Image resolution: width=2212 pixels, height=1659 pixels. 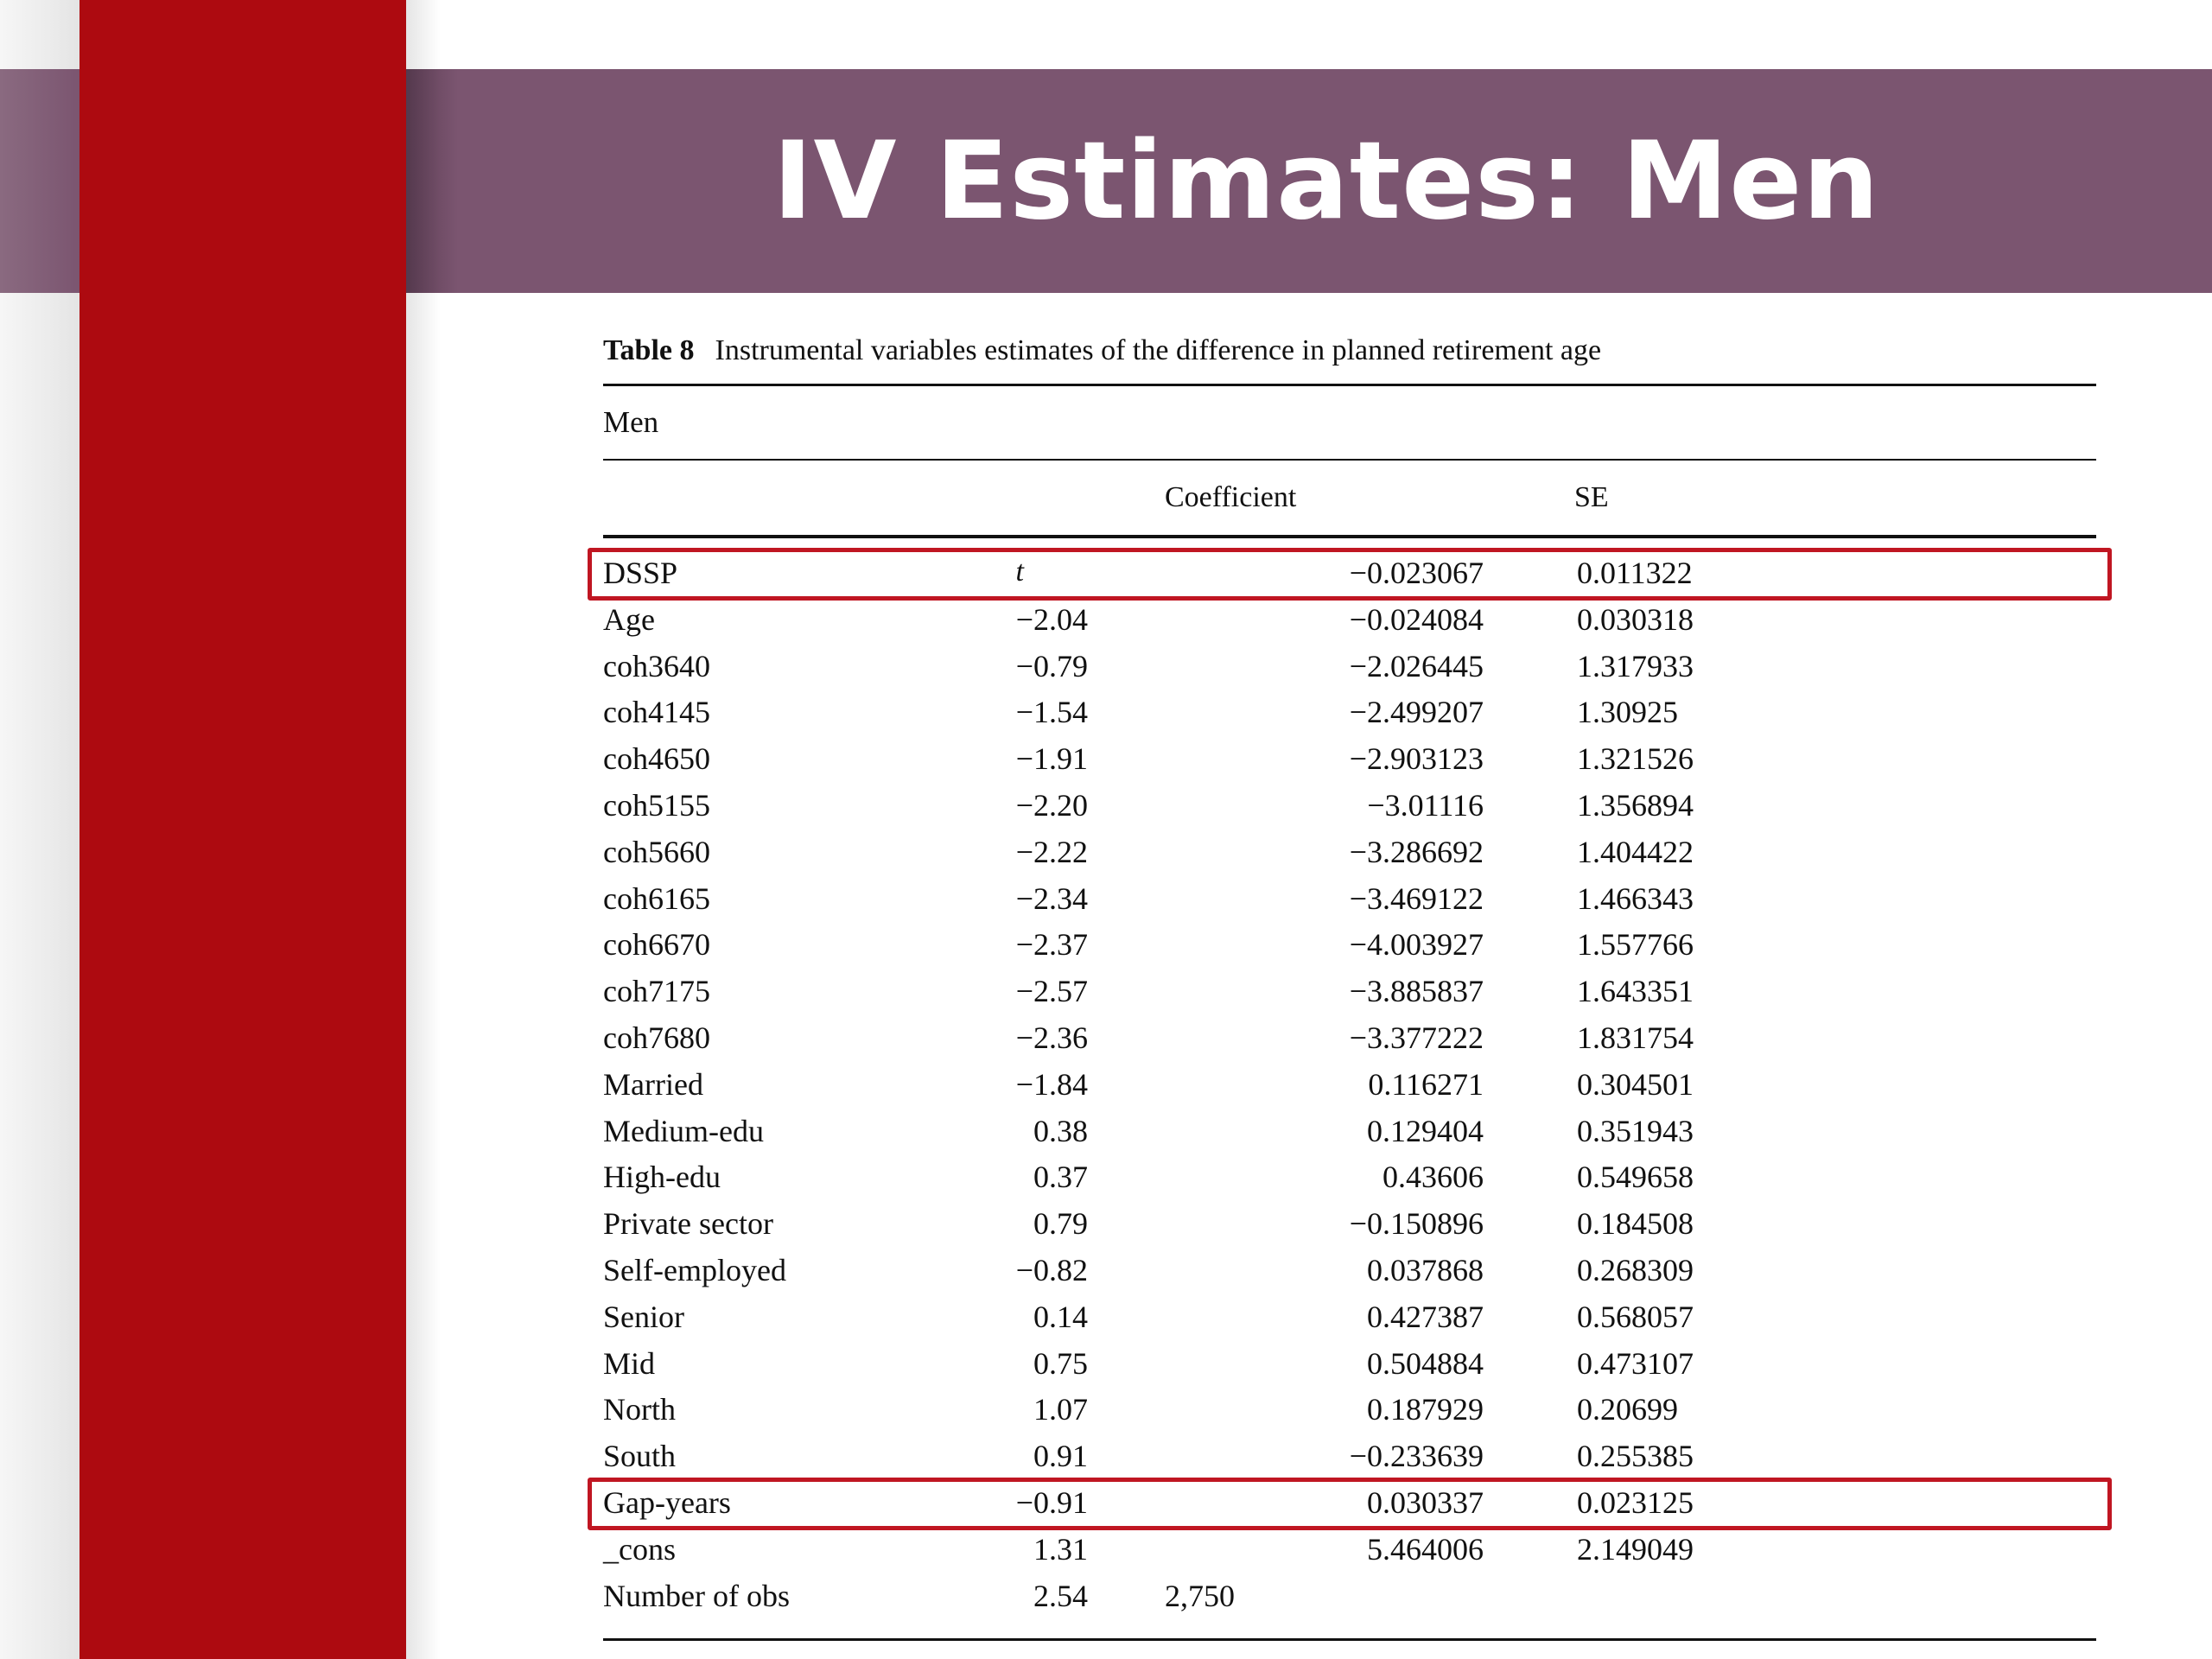 I want to click on coefficient-cell: −4.003927, so click(x=1416, y=945).